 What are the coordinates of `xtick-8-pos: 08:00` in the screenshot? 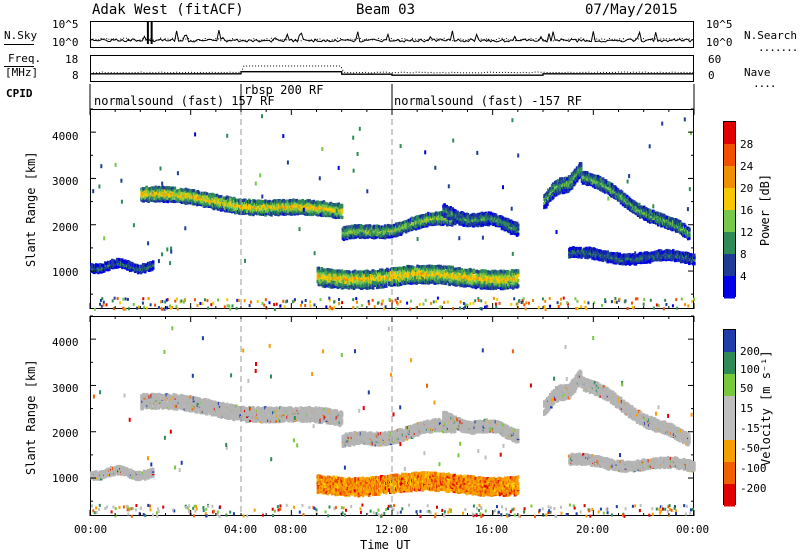 It's located at (291, 529).